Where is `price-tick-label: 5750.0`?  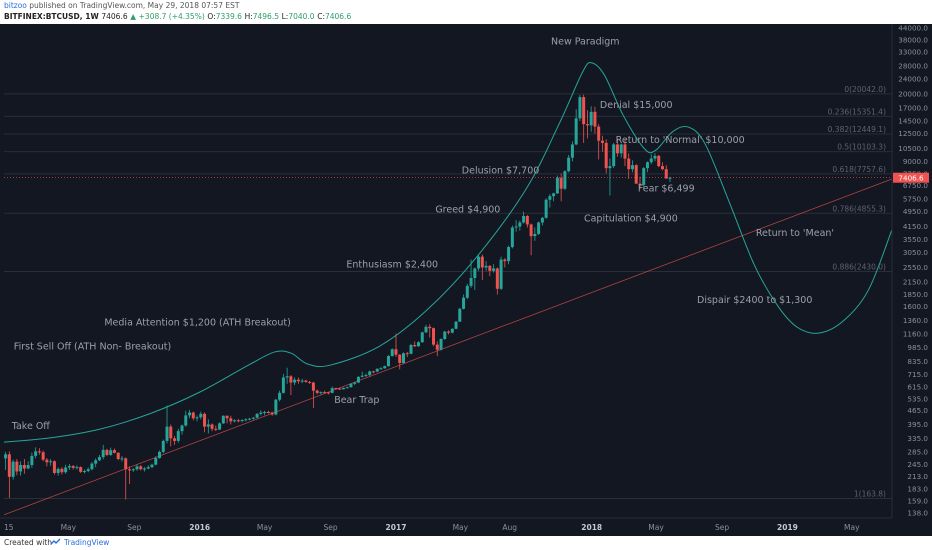
price-tick-label: 5750.0 is located at coordinates (916, 199).